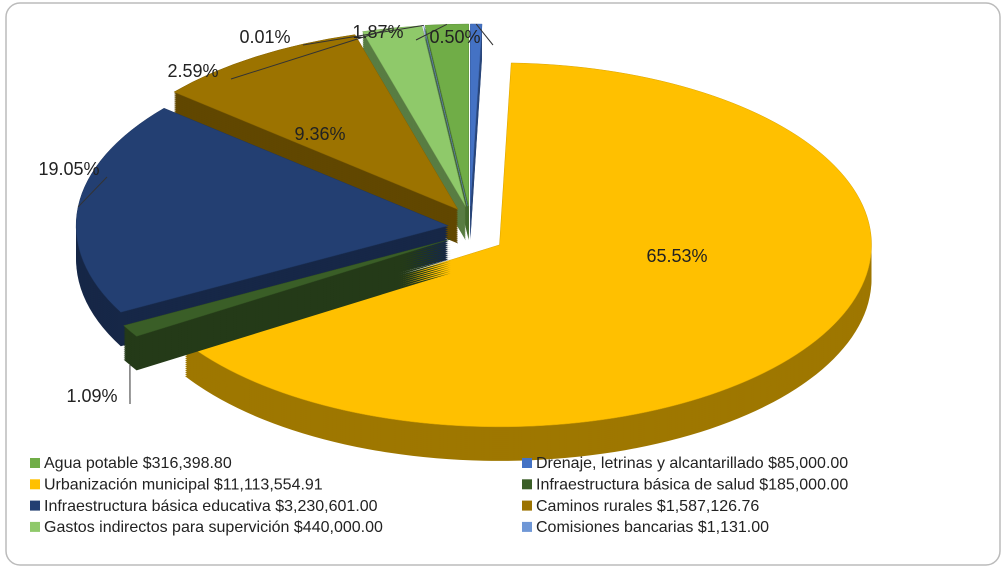 The image size is (1006, 574). What do you see at coordinates (68, 169) in the screenshot?
I see `data-label: 19.05%` at bounding box center [68, 169].